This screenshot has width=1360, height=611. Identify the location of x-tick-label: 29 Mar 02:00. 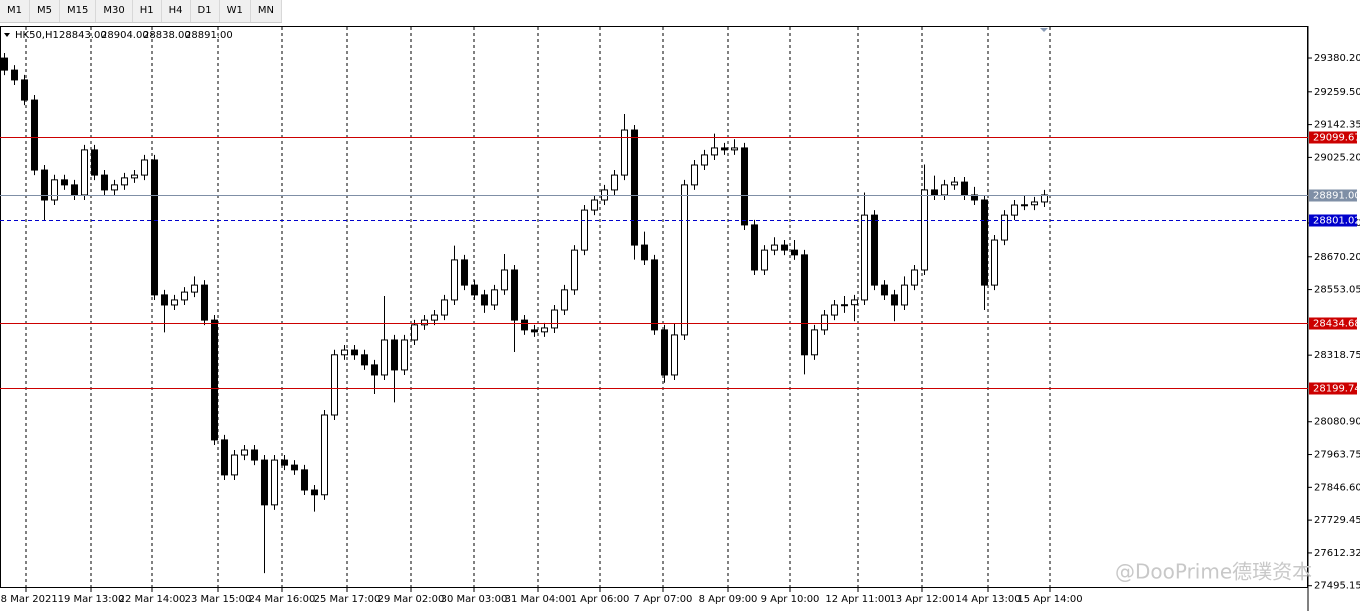
(411, 599).